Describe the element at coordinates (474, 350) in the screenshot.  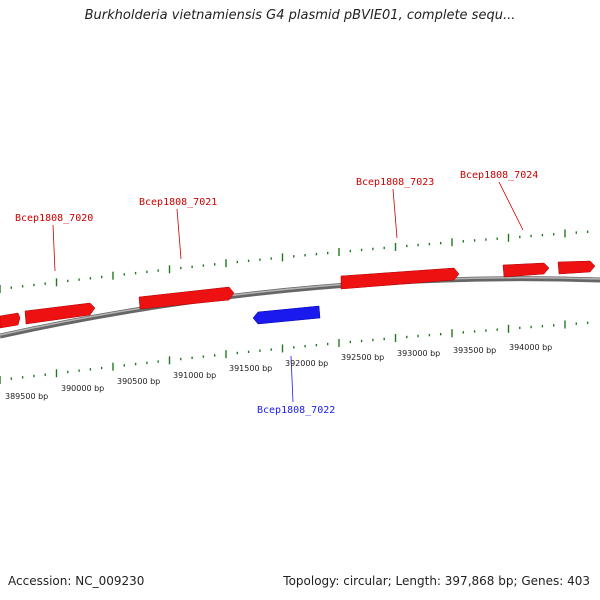
I see `bp-label: 393500 bp` at that location.